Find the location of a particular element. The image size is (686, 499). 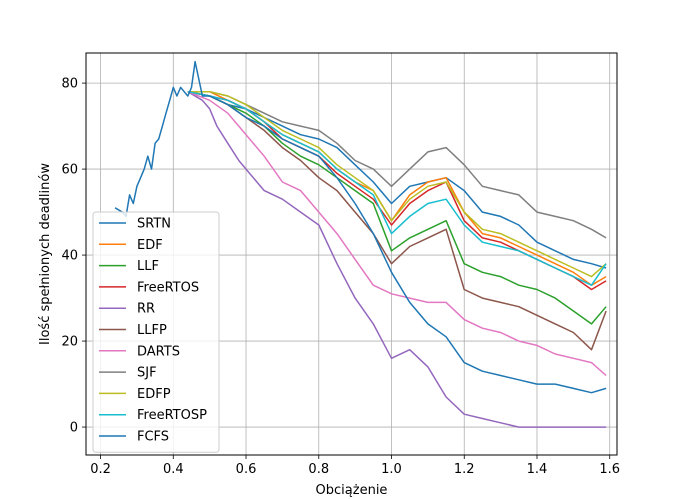

x-tick-label: 1.2 is located at coordinates (464, 469).